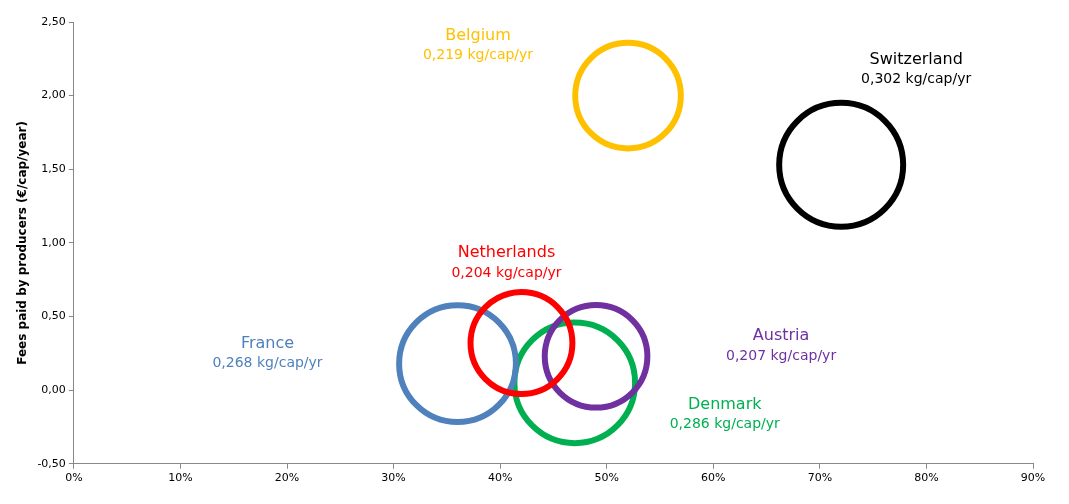 The width and height of the screenshot is (1069, 504). What do you see at coordinates (713, 478) in the screenshot?
I see `x-tick-label: 60%` at bounding box center [713, 478].